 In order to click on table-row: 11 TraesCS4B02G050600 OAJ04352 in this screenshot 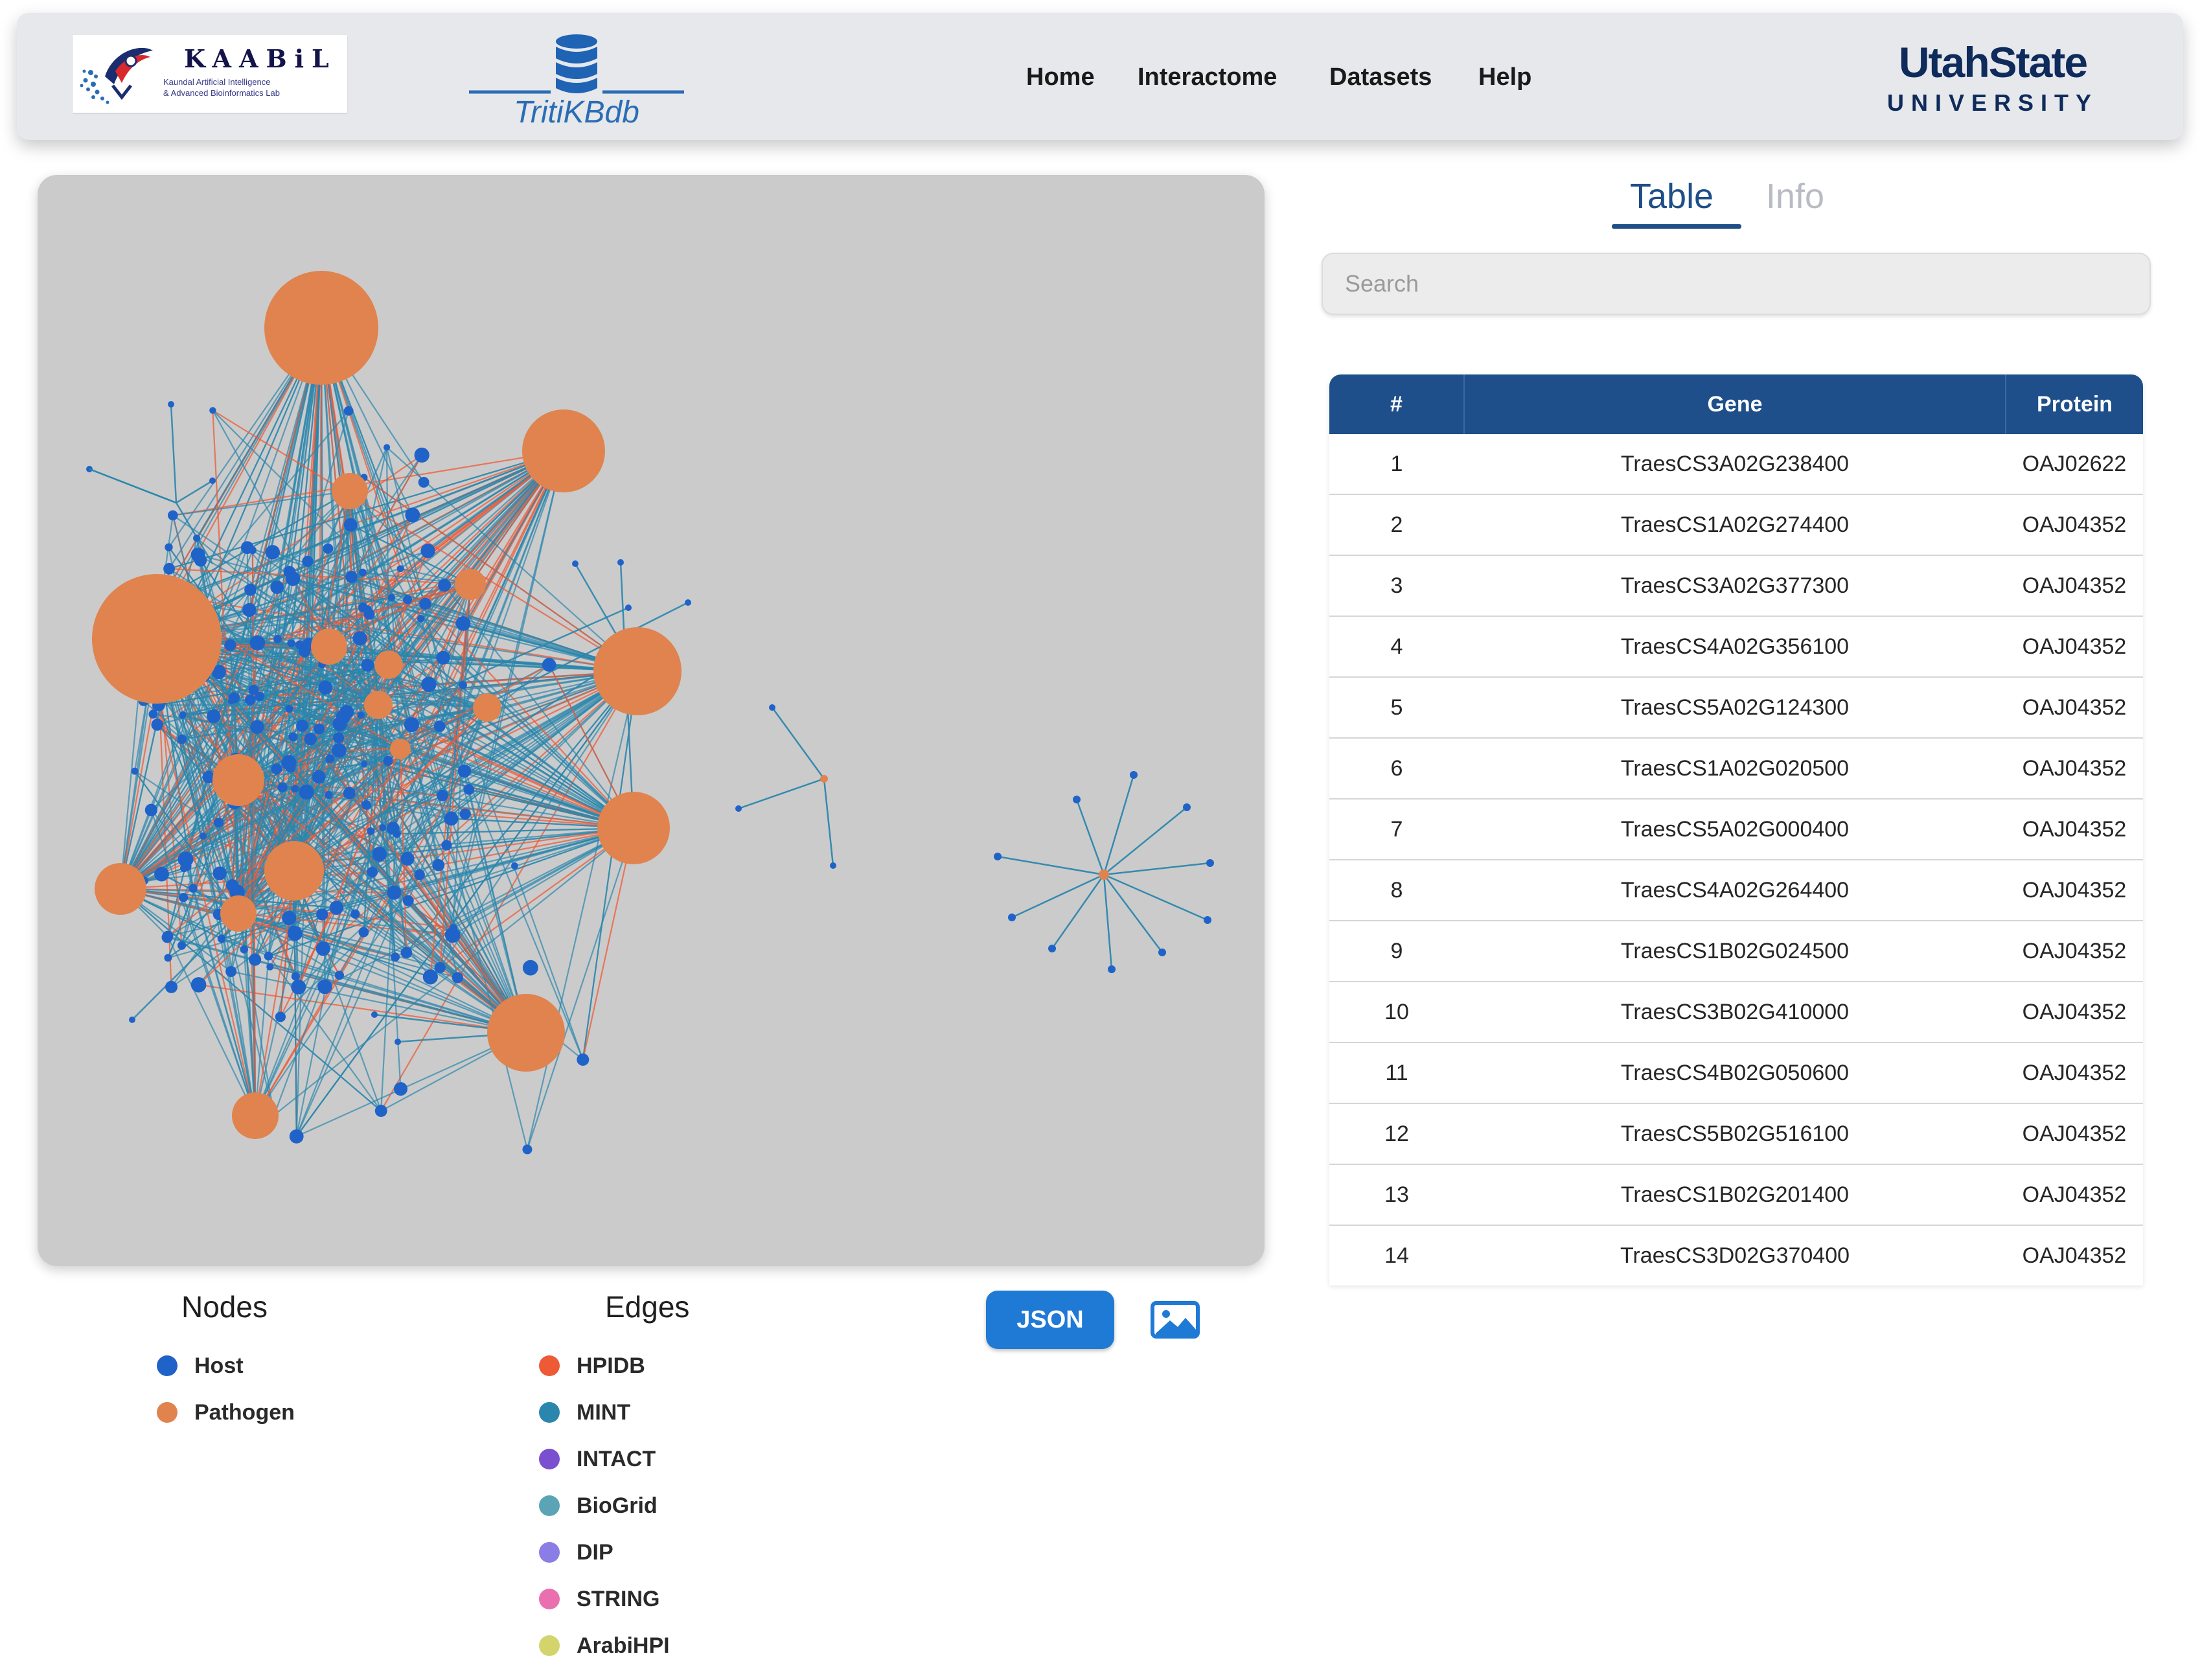, I will do `click(1736, 1073)`.